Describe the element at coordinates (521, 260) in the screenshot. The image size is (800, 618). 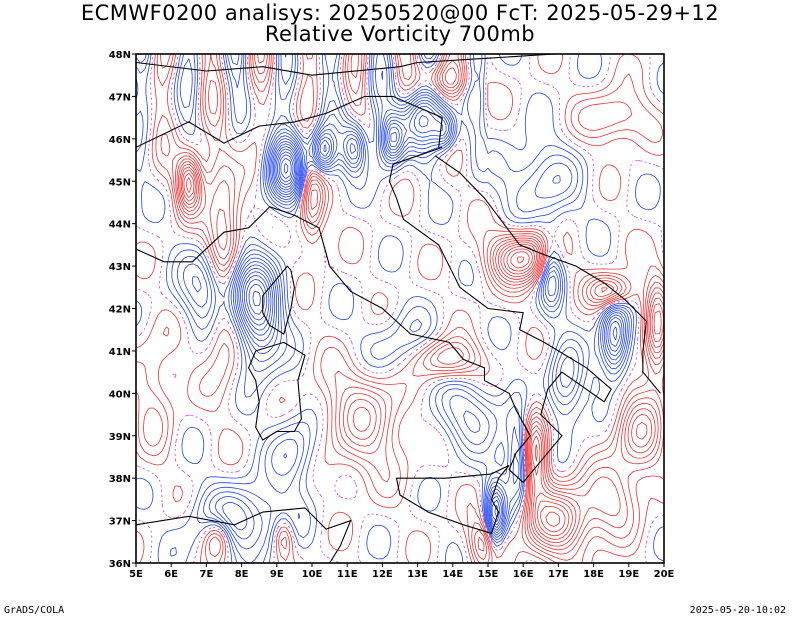
I see `positive-vorticity-contour` at that location.